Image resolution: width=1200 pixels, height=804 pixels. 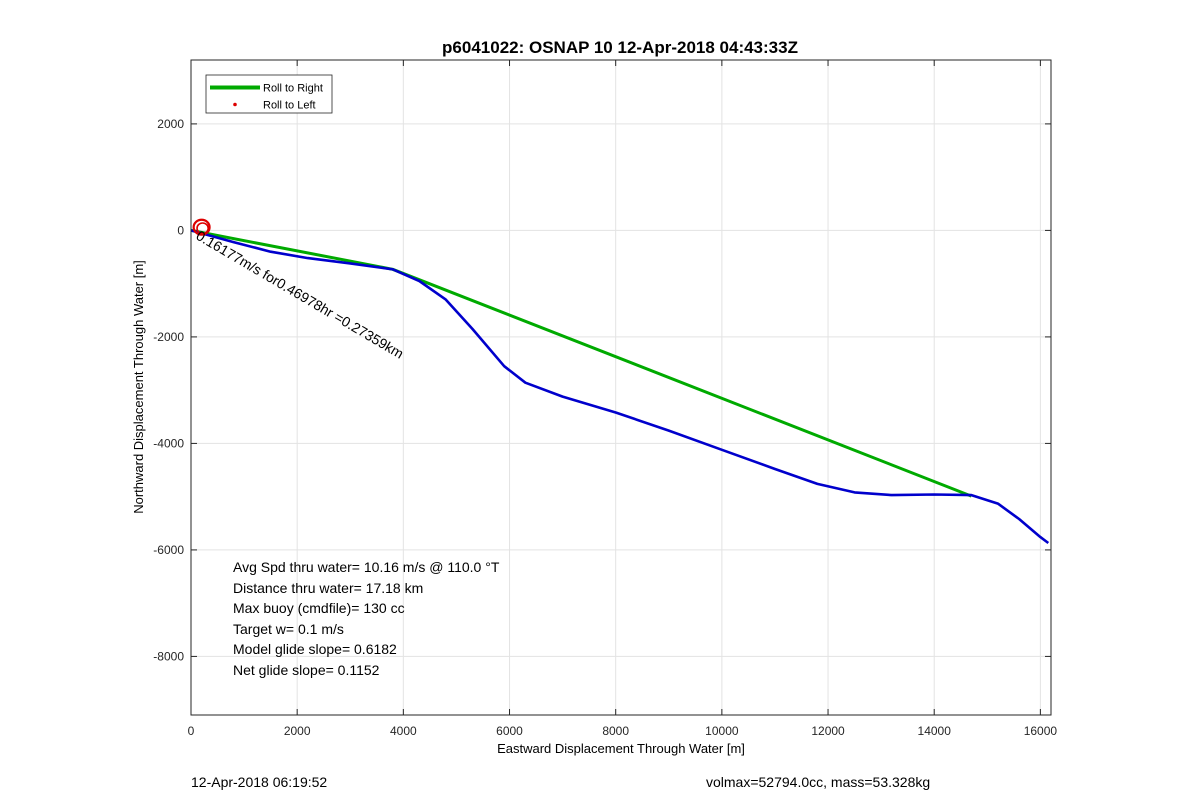 What do you see at coordinates (306, 670) in the screenshot?
I see `stat-net-glide-slope: Net glide slope= 0.1152` at bounding box center [306, 670].